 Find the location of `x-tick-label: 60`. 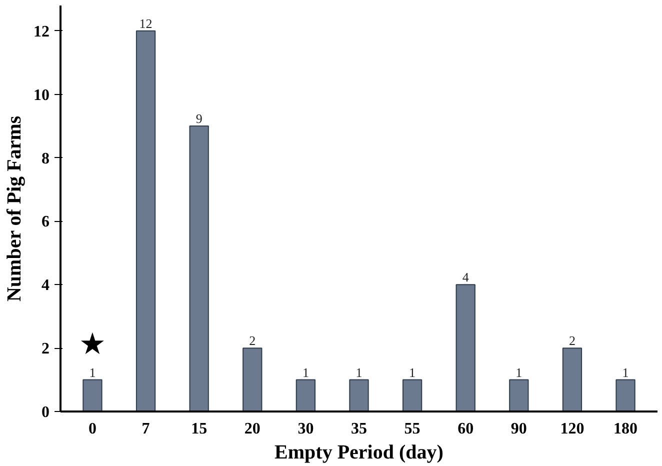

x-tick-label: 60 is located at coordinates (466, 429).